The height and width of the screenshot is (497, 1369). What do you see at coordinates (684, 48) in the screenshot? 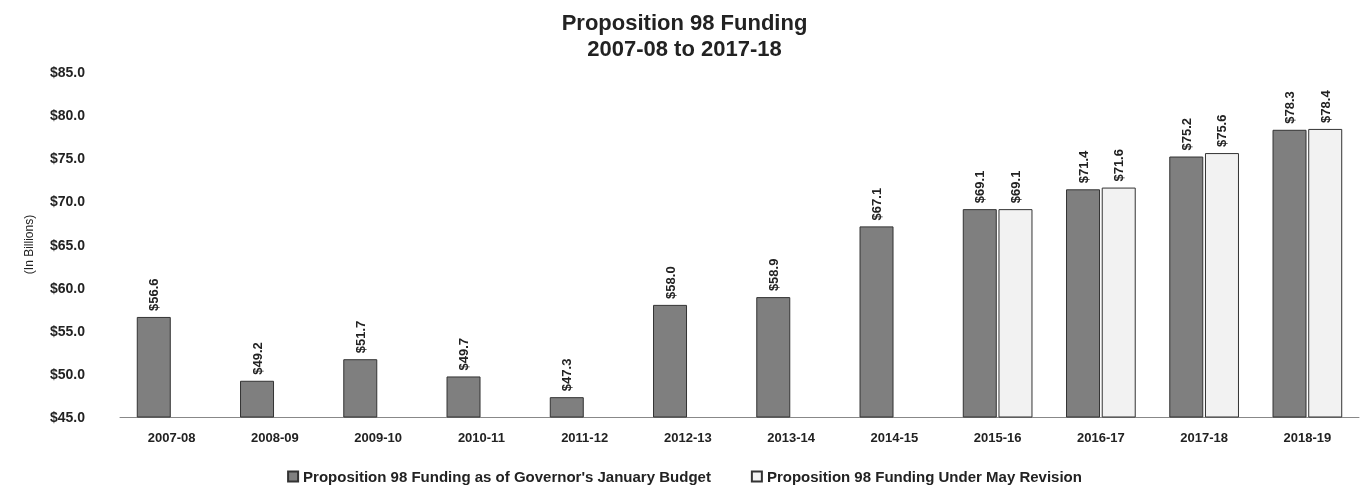
I see `chart-subtitle: 2007-08 to 2017-18` at bounding box center [684, 48].